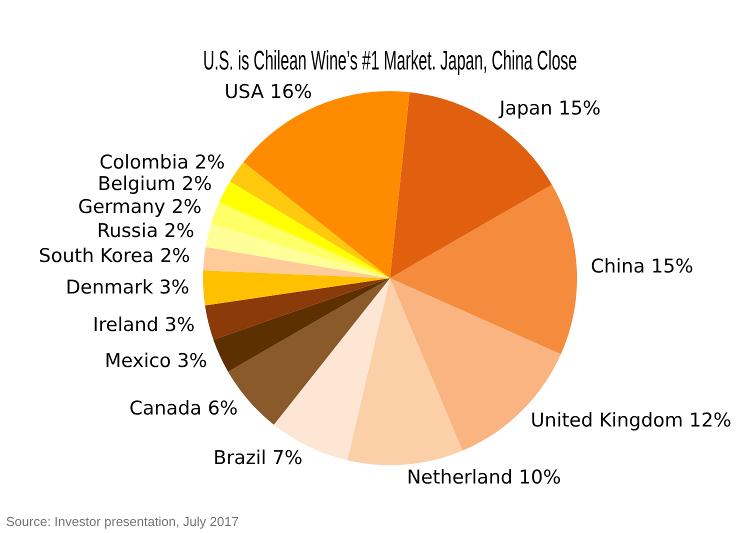  I want to click on slice-label: Mexico 3%, so click(156, 361).